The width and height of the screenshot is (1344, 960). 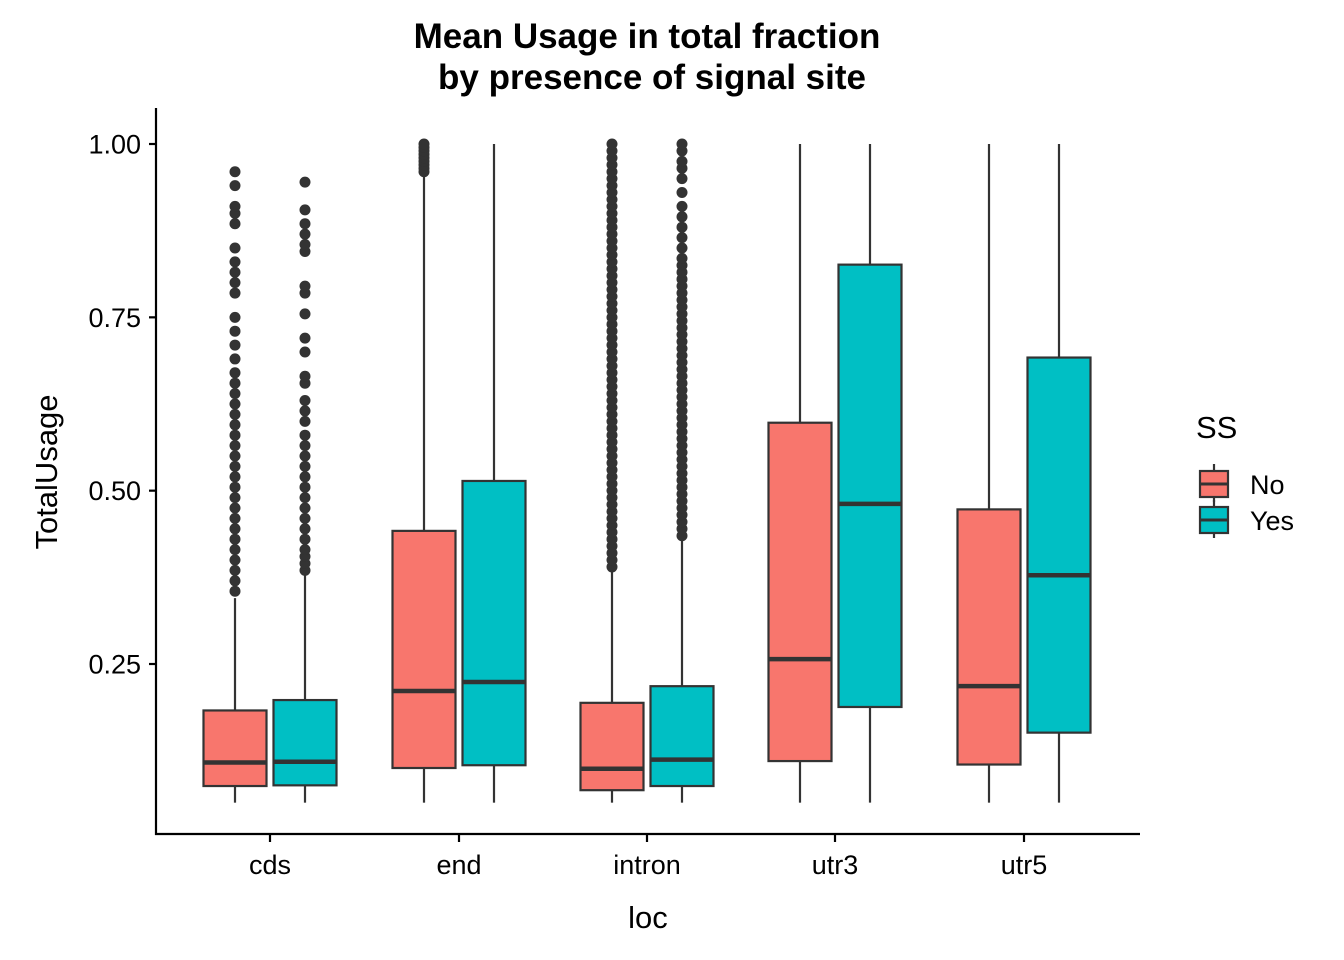 What do you see at coordinates (458, 865) in the screenshot?
I see `x-tick-label: end` at bounding box center [458, 865].